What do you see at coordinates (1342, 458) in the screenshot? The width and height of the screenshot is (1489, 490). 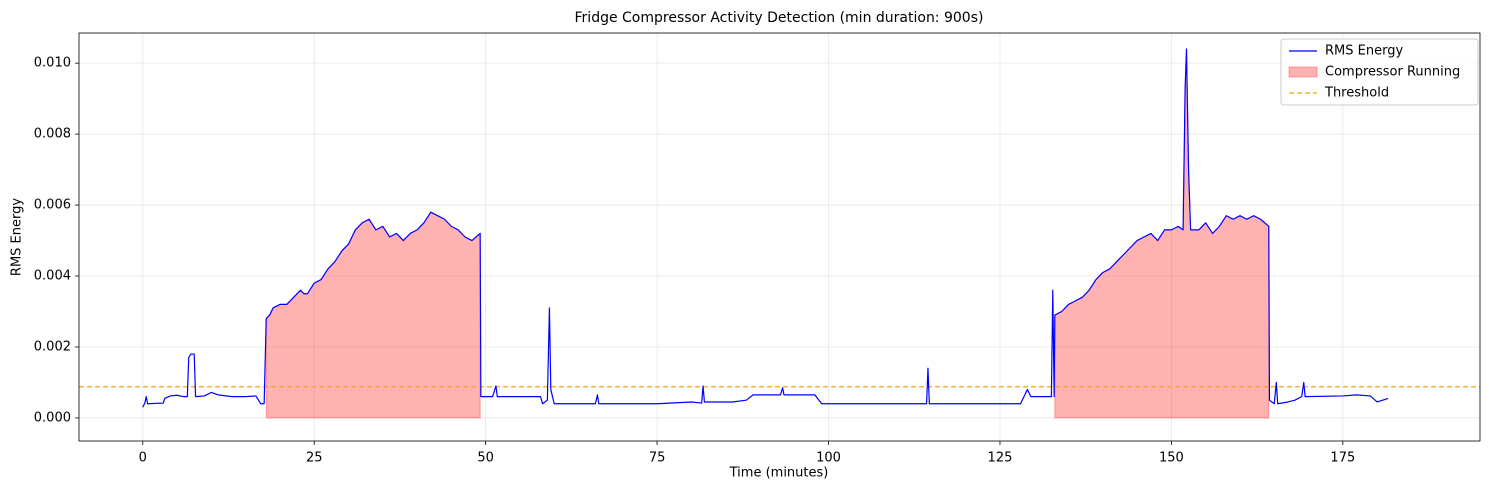 I see `x-tick-label: 175` at bounding box center [1342, 458].